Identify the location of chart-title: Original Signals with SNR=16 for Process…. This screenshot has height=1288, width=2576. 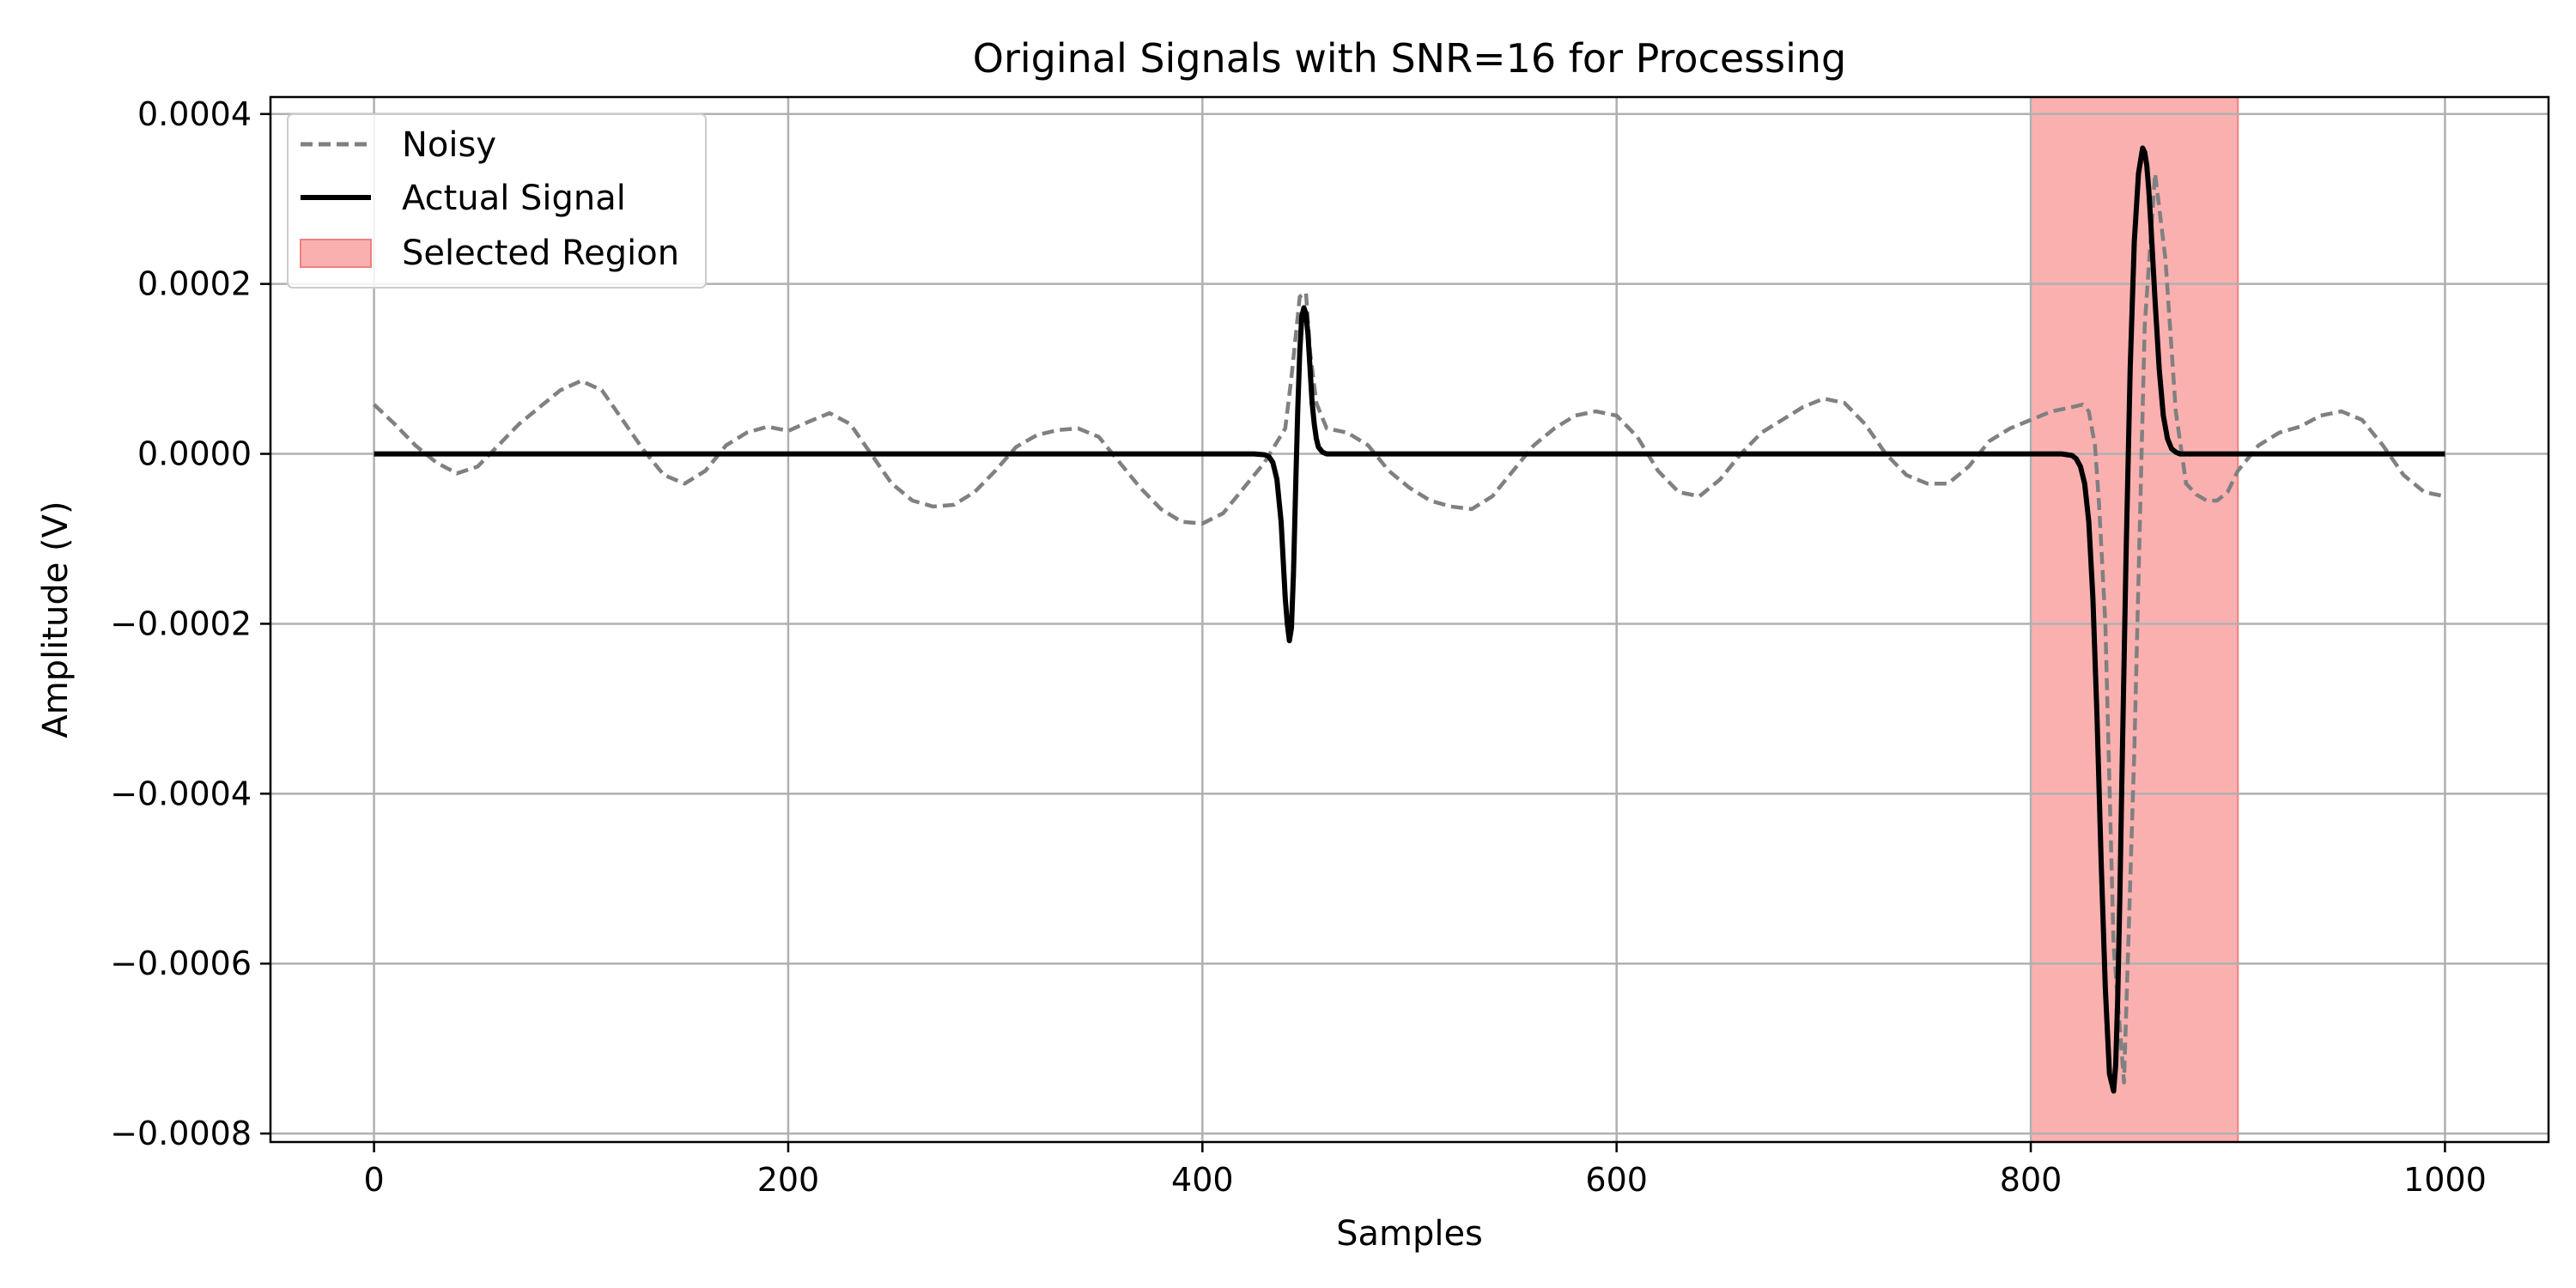
(1410, 59).